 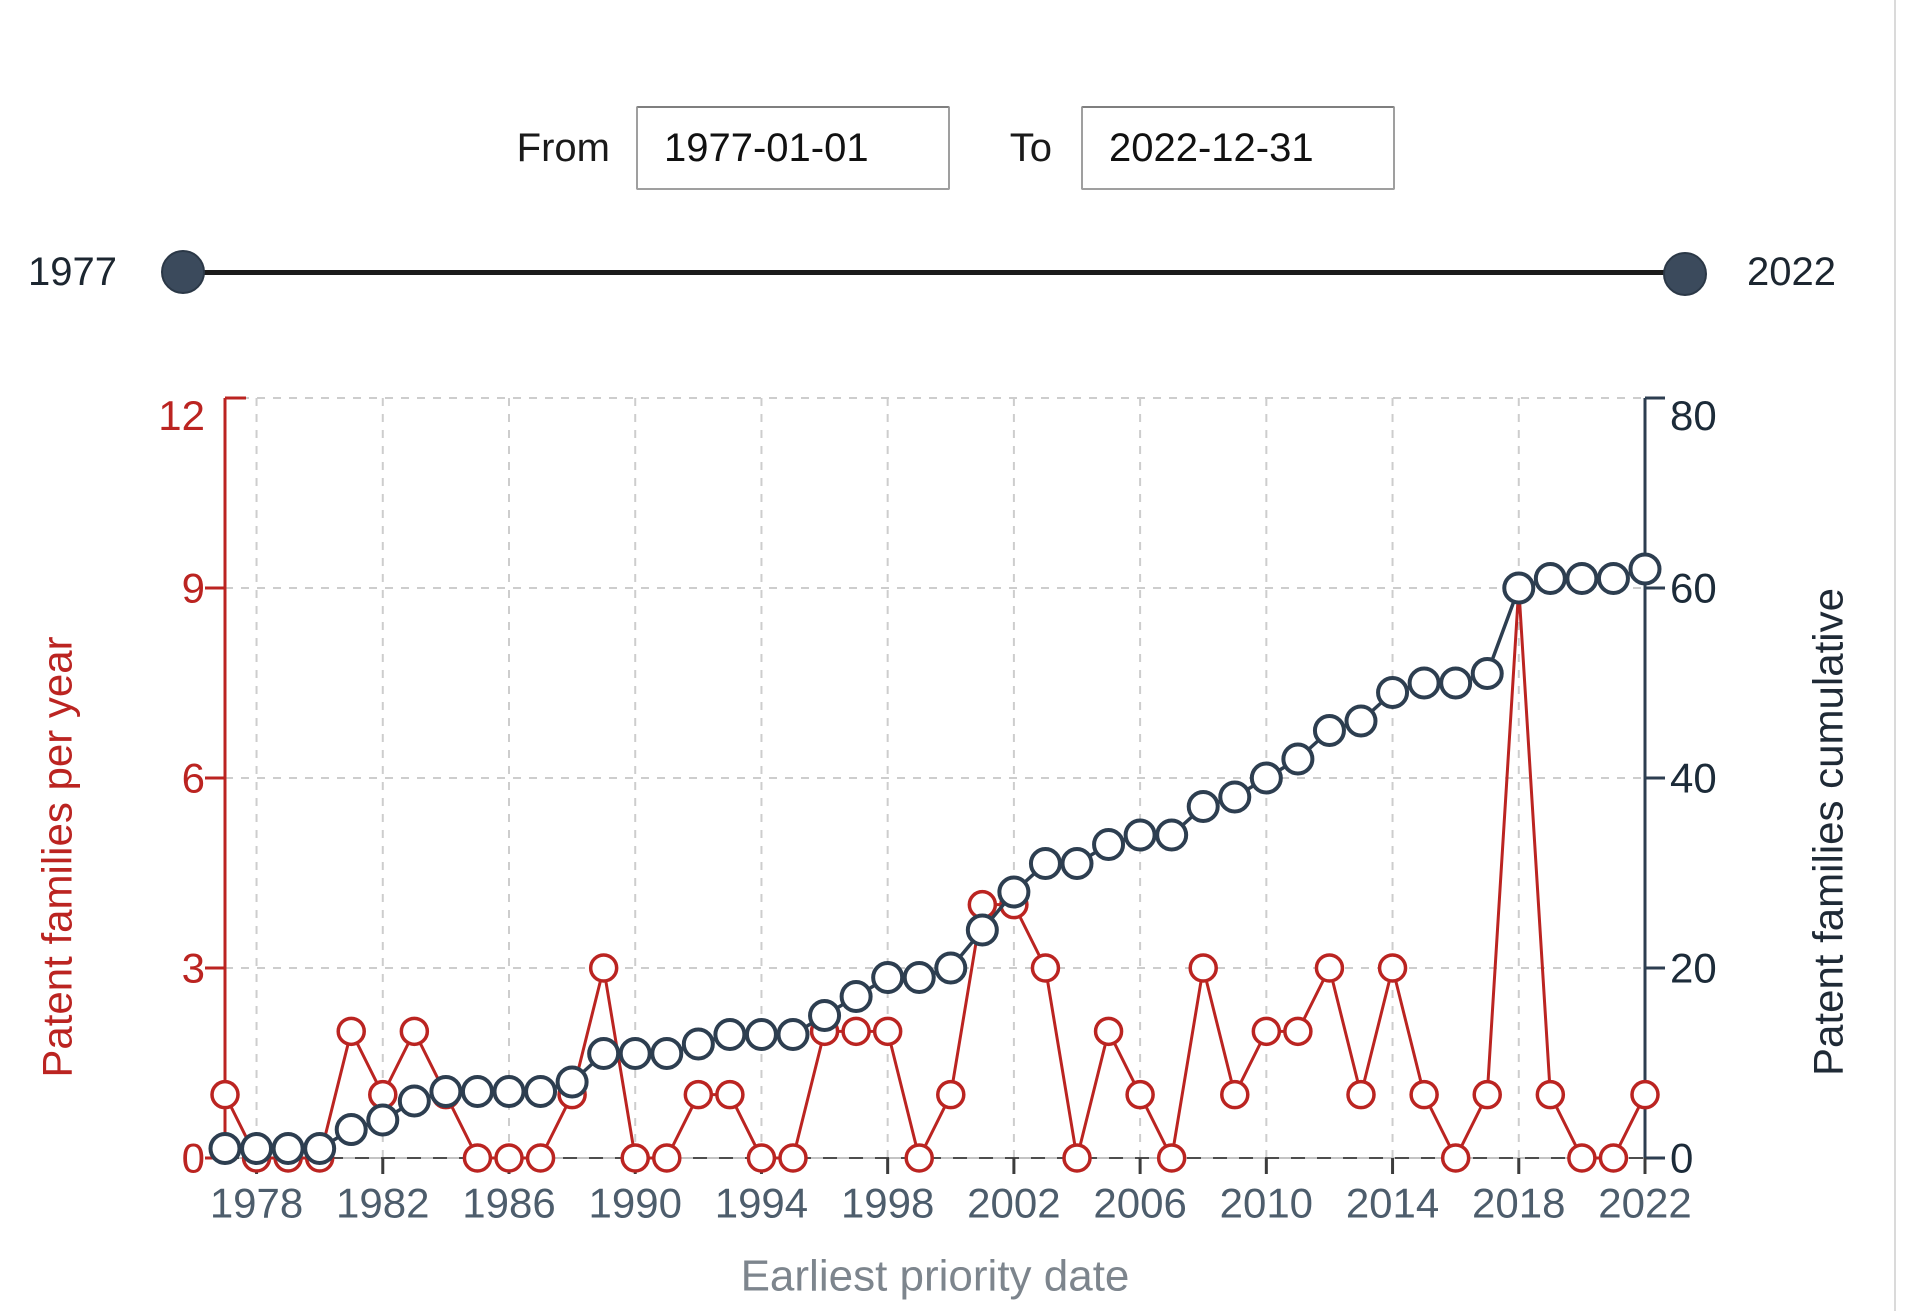 What do you see at coordinates (572, 1082) in the screenshot?
I see `point-cumulative-1988` at bounding box center [572, 1082].